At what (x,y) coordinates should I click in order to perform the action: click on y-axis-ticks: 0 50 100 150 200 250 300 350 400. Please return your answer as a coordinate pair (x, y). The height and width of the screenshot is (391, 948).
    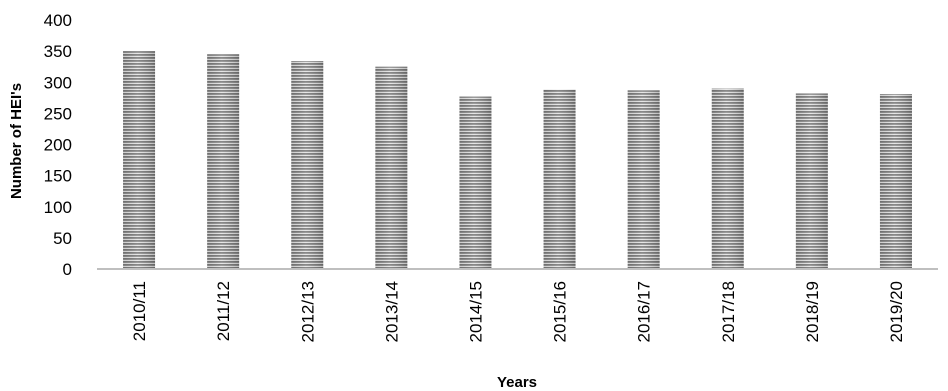
    Looking at the image, I should click on (58, 145).